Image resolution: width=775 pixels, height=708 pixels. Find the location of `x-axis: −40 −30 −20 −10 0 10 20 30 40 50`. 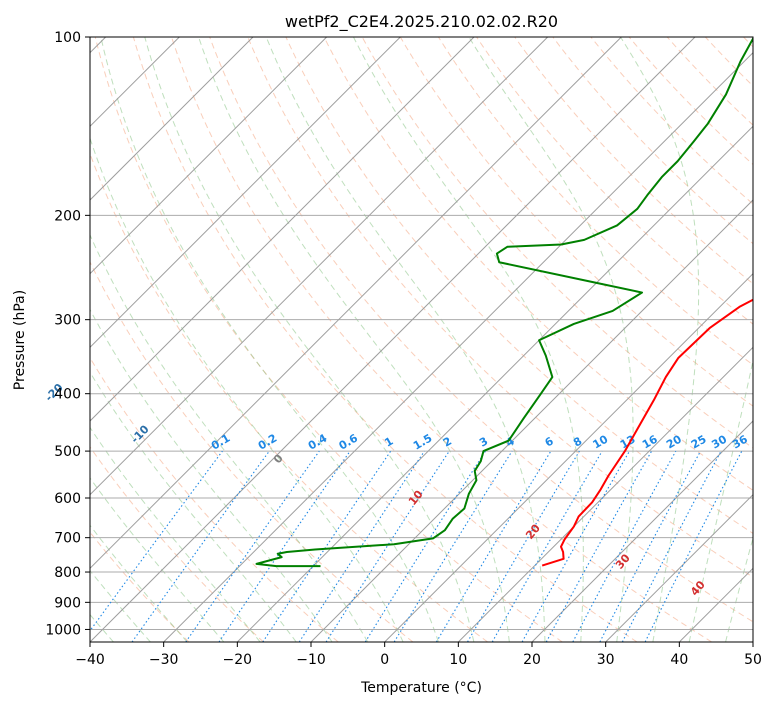

x-axis: −40 −30 −20 −10 0 10 20 30 40 50 is located at coordinates (418, 655).